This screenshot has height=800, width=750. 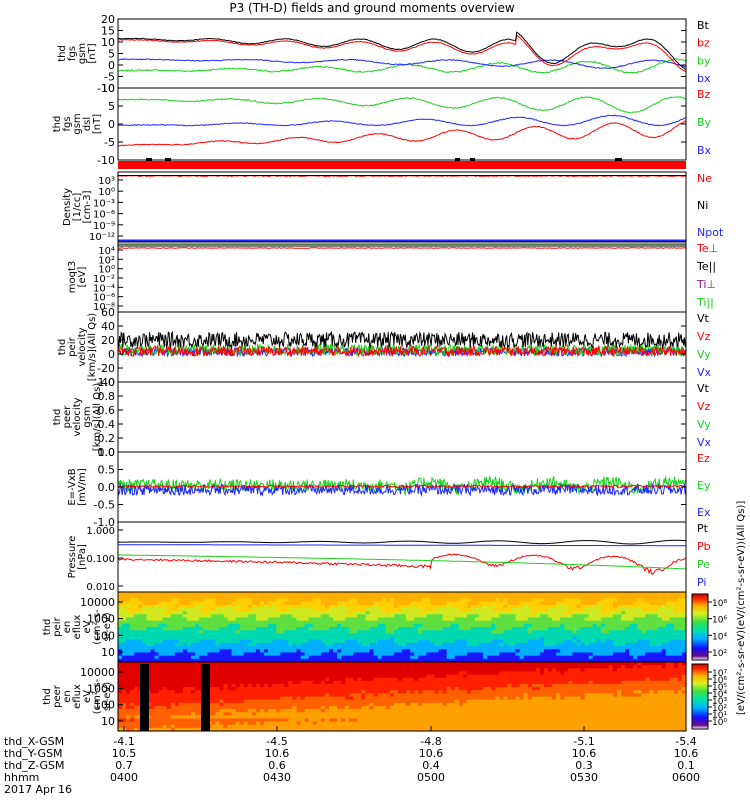 What do you see at coordinates (106, 251) in the screenshot?
I see `y-tick-label: 10⁴` at bounding box center [106, 251].